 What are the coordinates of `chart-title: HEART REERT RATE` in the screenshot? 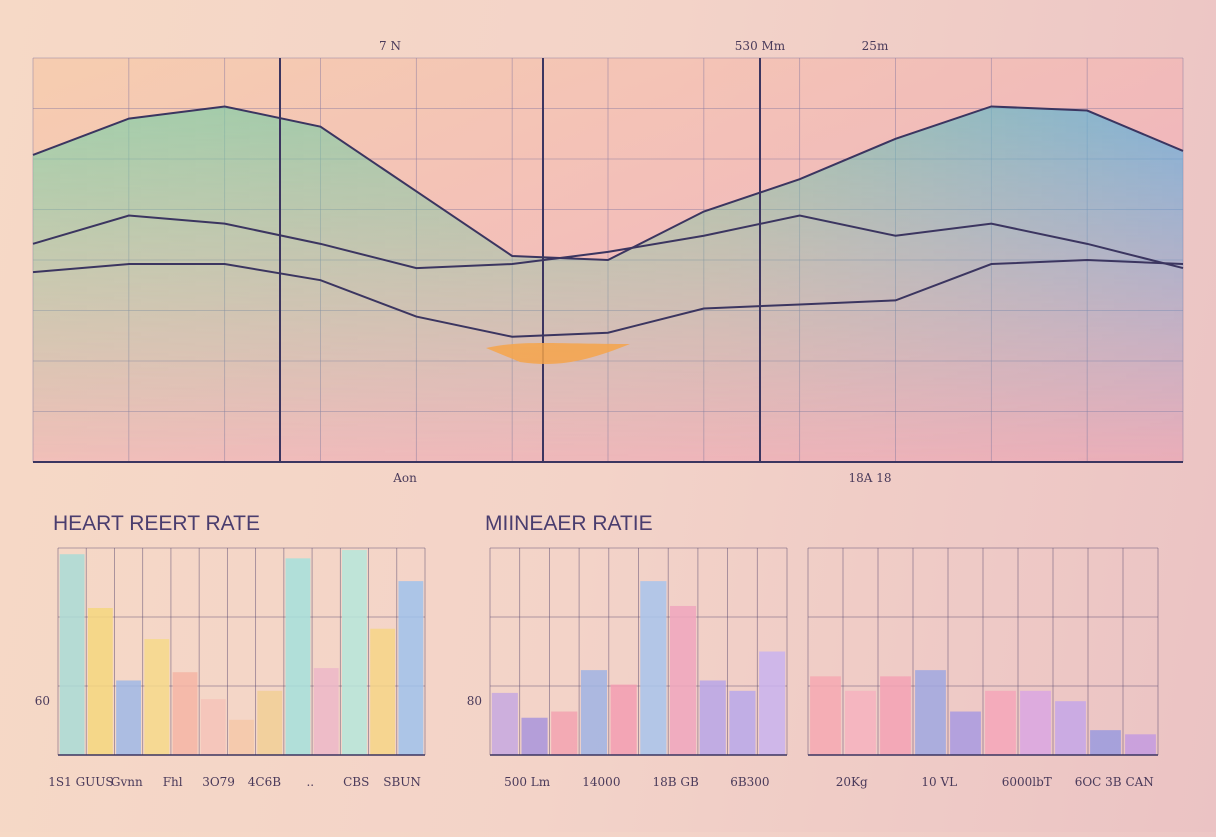 It's located at (156, 523).